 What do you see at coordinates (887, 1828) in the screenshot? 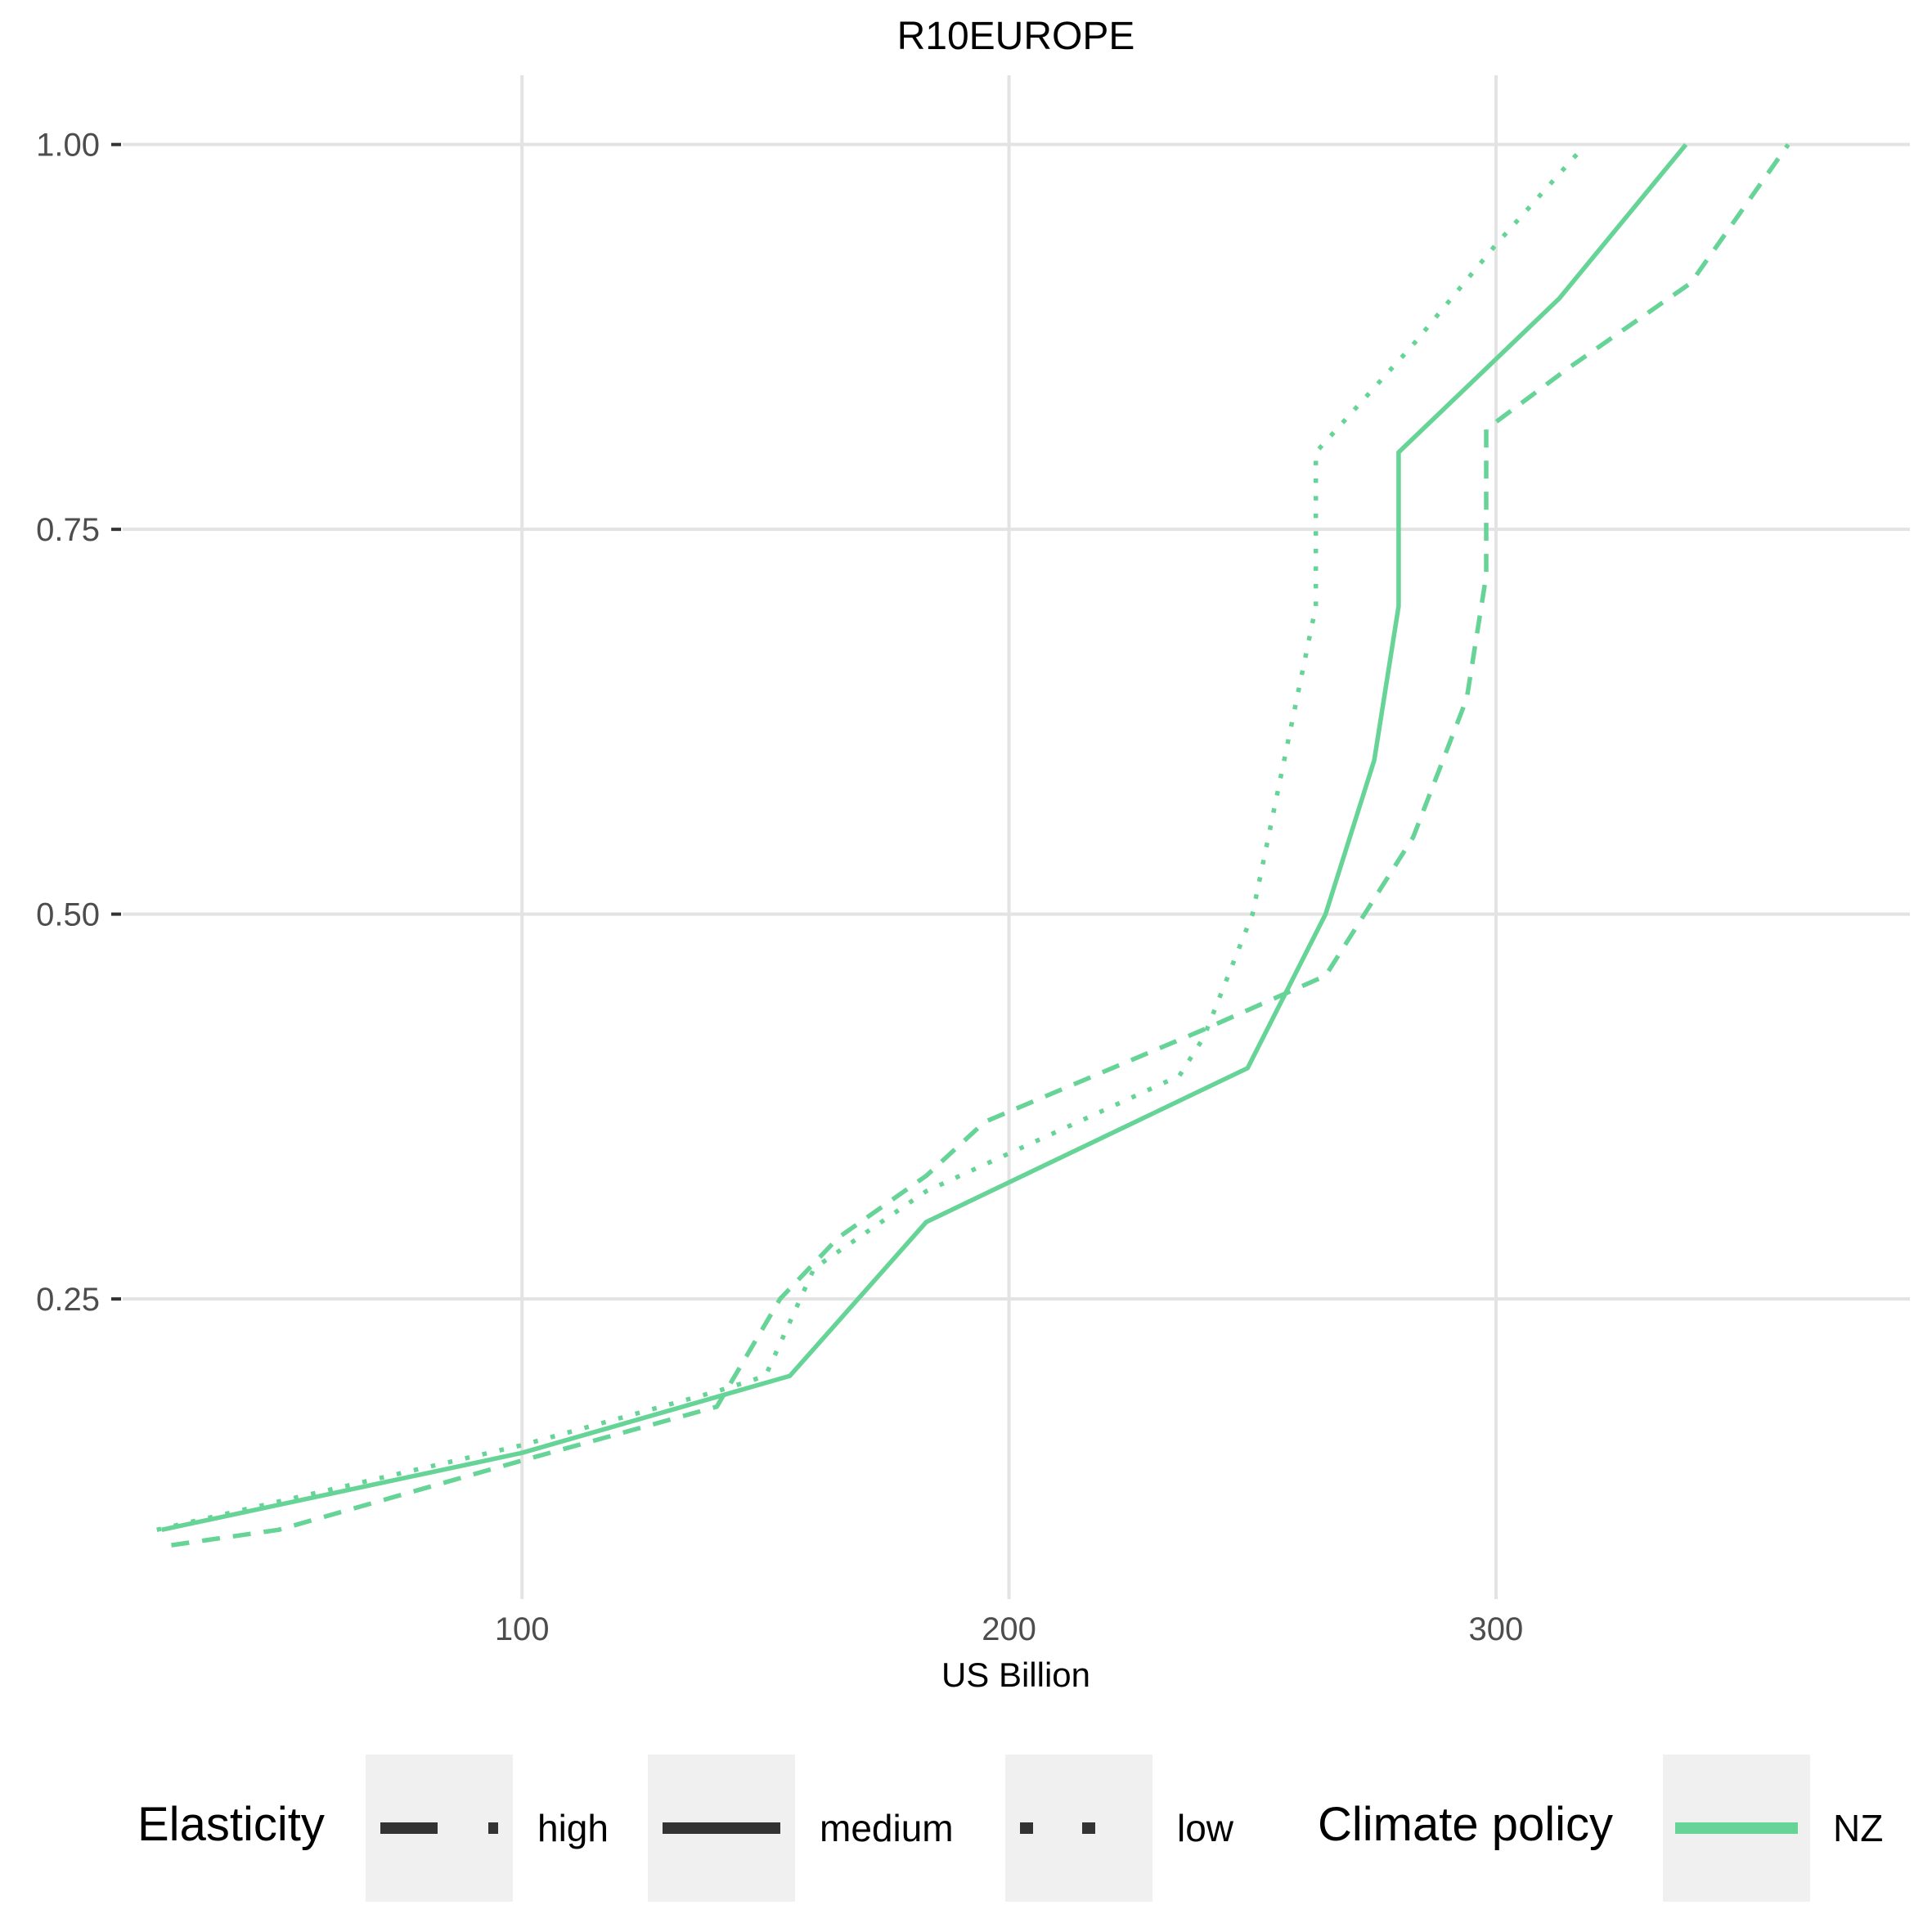
I see `legend-label-medium: medium` at bounding box center [887, 1828].